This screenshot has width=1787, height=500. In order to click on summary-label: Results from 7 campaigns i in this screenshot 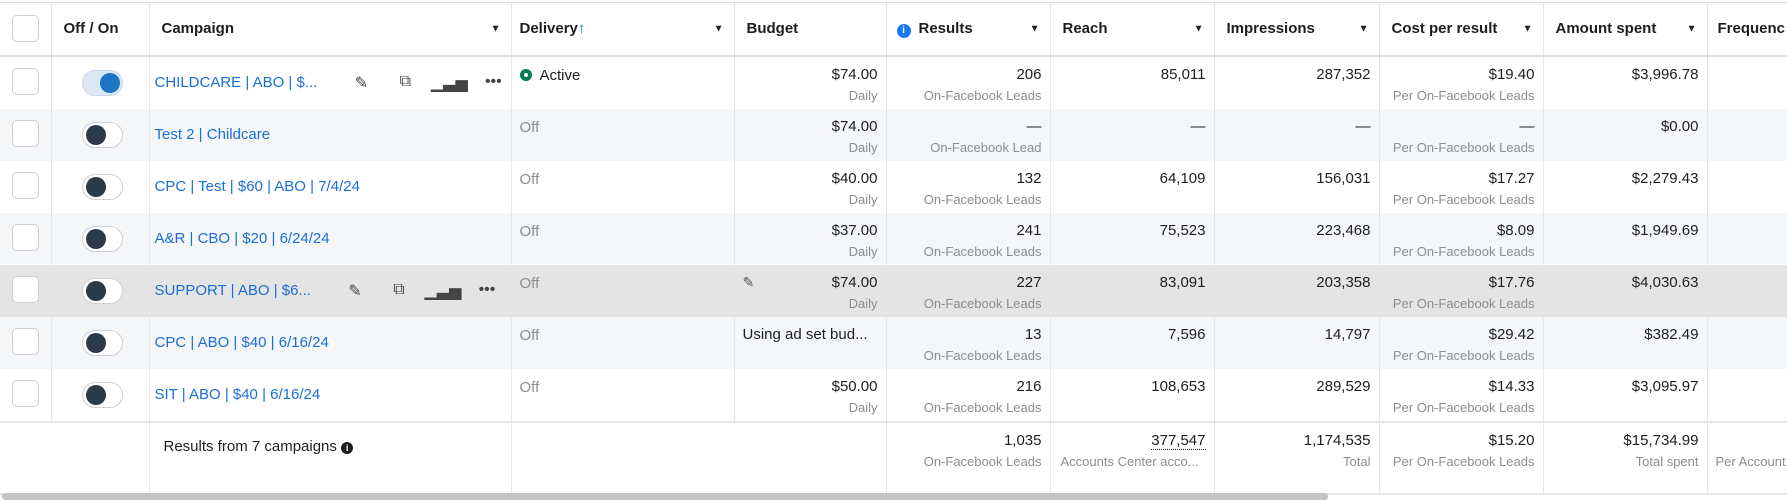, I will do `click(330, 457)`.